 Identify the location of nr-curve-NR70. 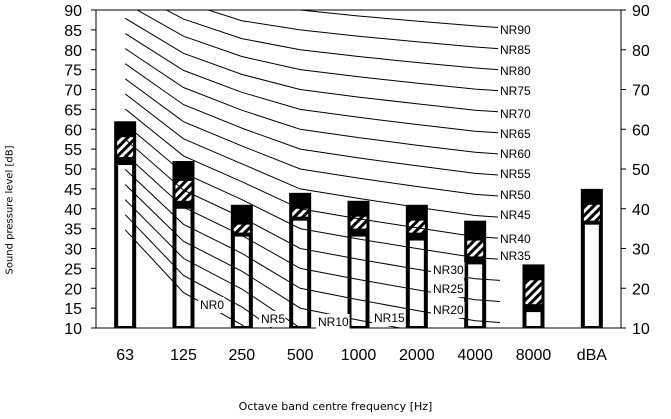
(312, 65).